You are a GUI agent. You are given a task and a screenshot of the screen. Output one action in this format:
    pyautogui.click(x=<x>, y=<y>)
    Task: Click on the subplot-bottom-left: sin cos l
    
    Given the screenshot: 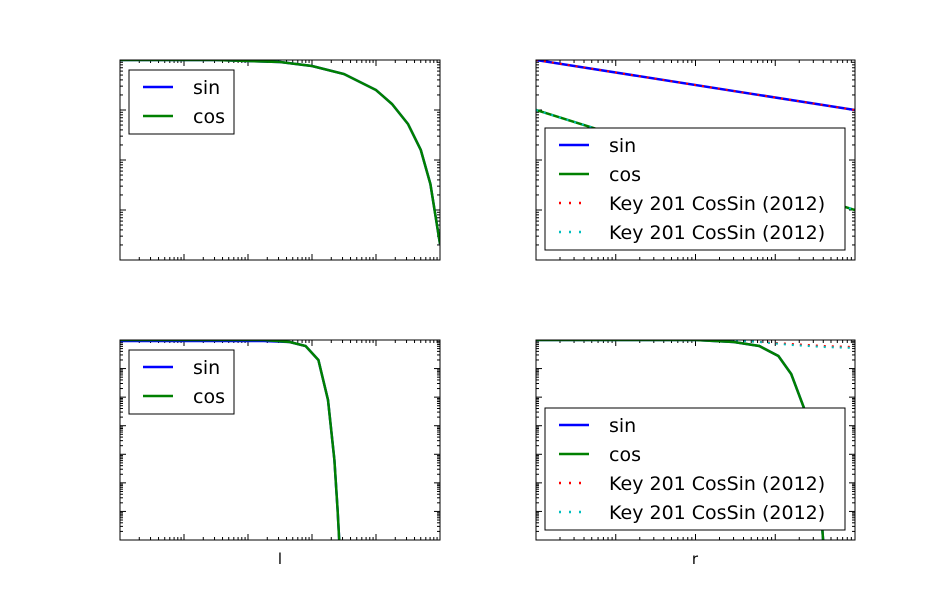 What is the action you would take?
    pyautogui.click(x=280, y=453)
    